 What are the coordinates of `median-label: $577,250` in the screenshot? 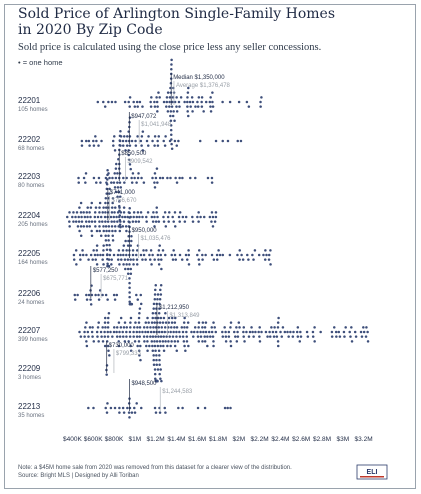 It's located at (106, 271).